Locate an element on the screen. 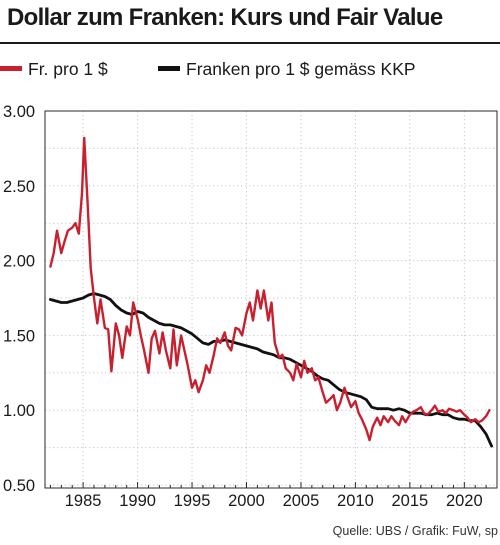 The image size is (500, 545). y-tick-label: 1.50 is located at coordinates (19, 336).